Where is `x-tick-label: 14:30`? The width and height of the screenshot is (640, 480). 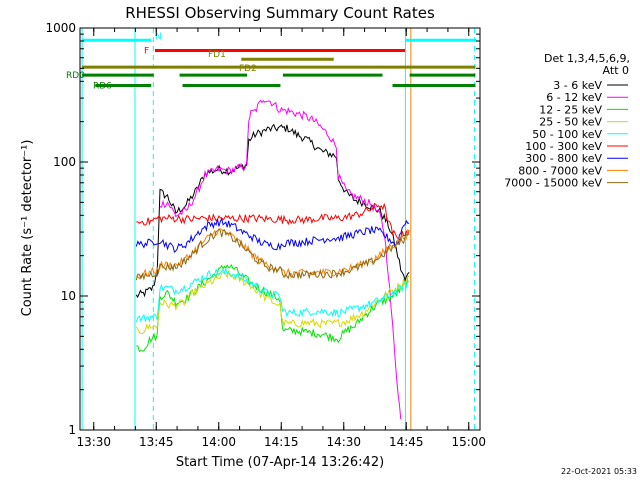 x-tick-label: 14:30 is located at coordinates (343, 442).